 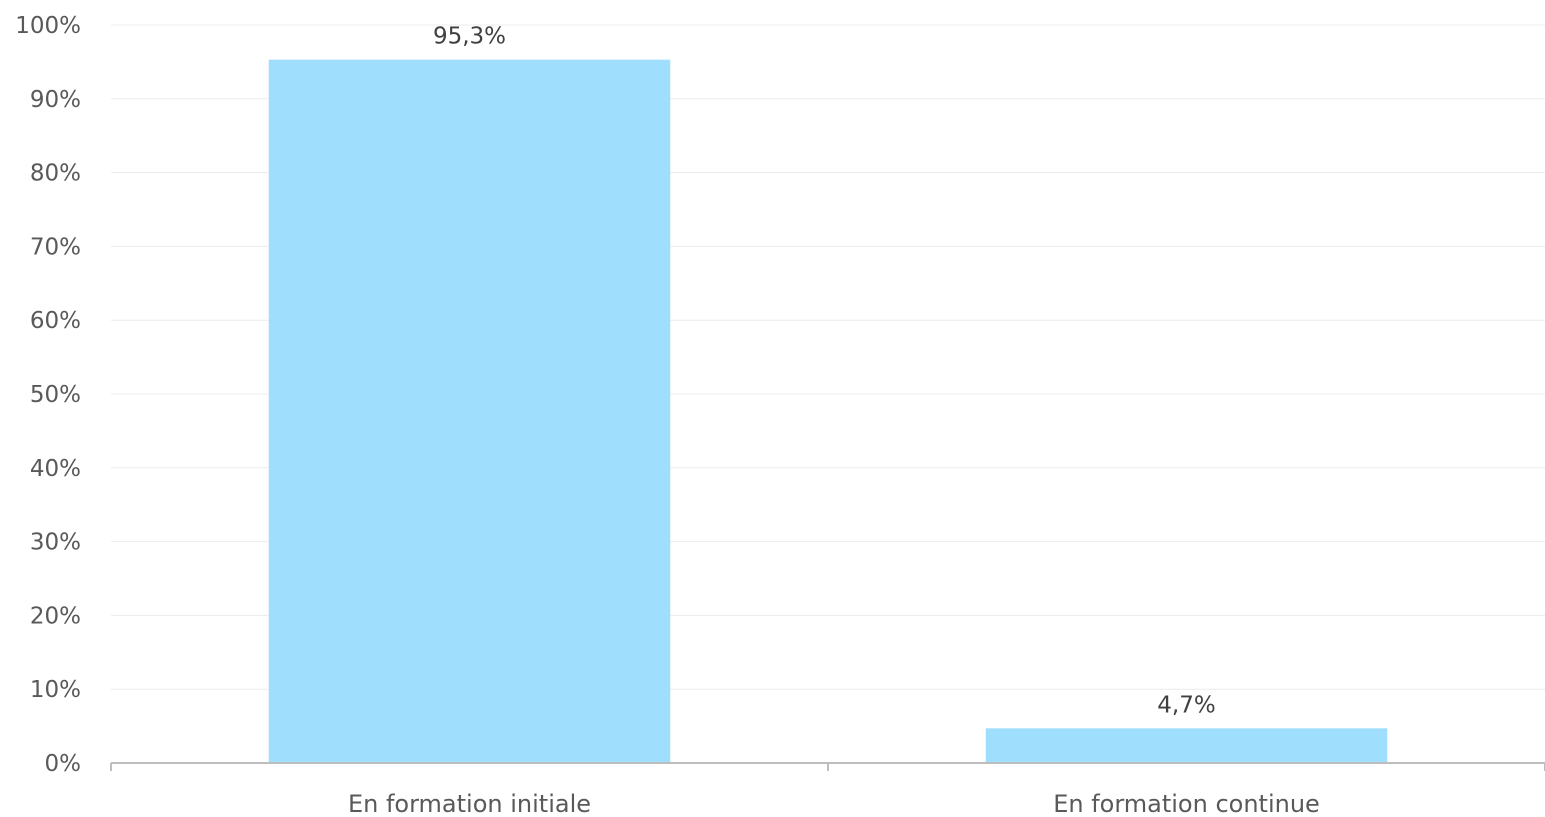 What do you see at coordinates (469, 37) in the screenshot?
I see `data-label: 95,3%` at bounding box center [469, 37].